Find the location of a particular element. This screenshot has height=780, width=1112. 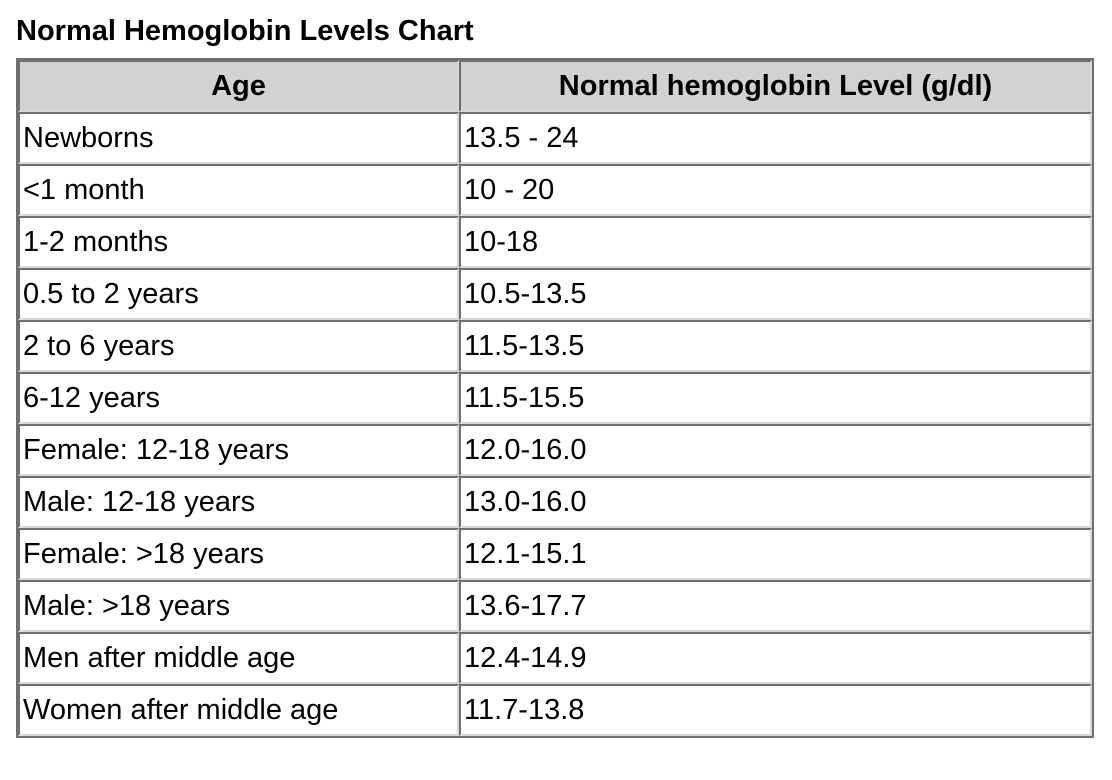

age-cell: <1 month is located at coordinates (238, 190).